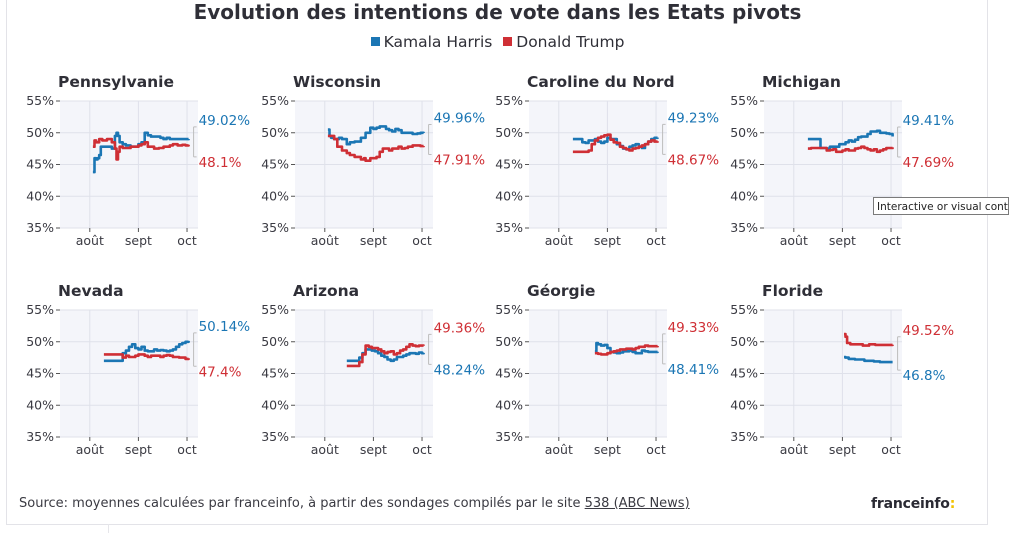 This screenshot has width=1009, height=533. Describe the element at coordinates (563, 42) in the screenshot. I see `legend-item-trump: Donald Trump` at that location.